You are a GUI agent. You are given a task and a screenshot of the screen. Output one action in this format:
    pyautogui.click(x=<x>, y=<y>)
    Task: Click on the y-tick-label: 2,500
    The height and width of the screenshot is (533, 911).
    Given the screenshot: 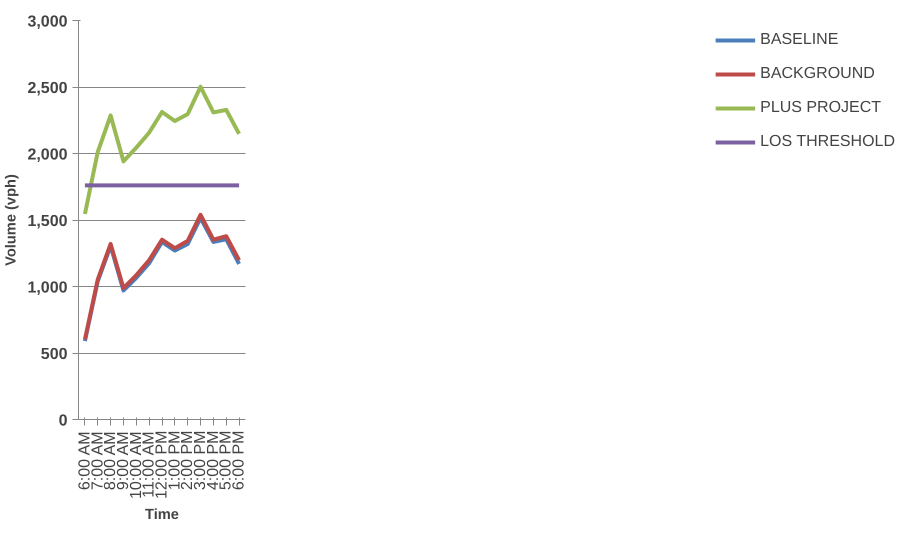 What is the action you would take?
    pyautogui.click(x=47, y=88)
    